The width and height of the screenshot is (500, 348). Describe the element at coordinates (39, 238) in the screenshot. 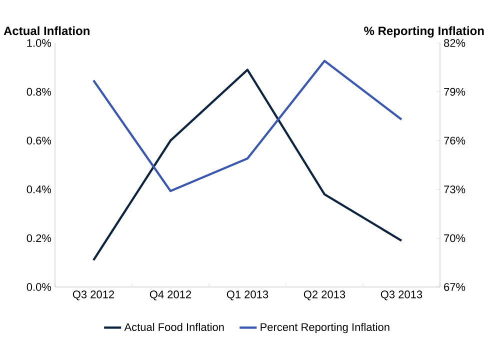

I see `y-tick-label: 0.2%` at that location.